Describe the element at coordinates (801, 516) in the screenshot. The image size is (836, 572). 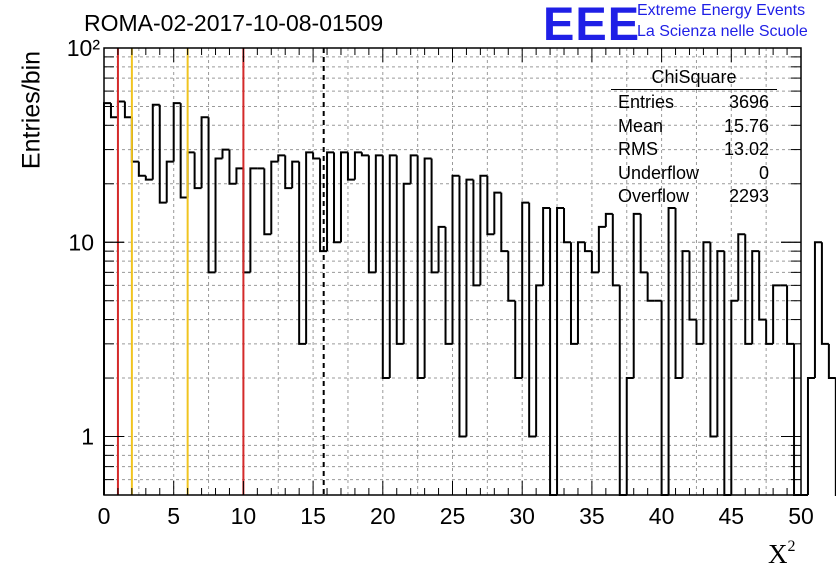
I see `x-tick-label: 50` at that location.